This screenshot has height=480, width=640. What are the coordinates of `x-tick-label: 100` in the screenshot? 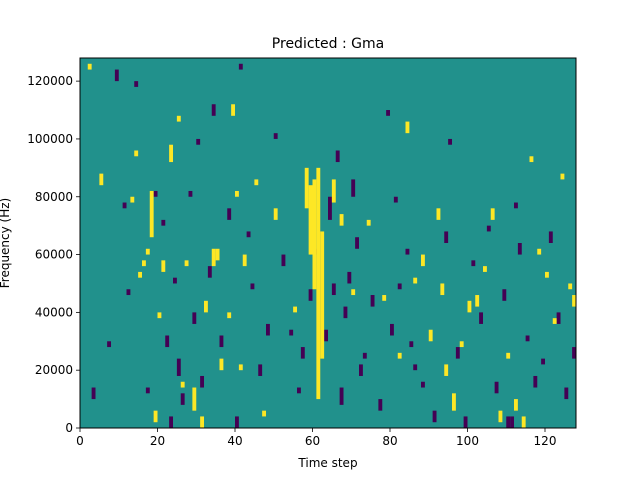 It's located at (467, 441).